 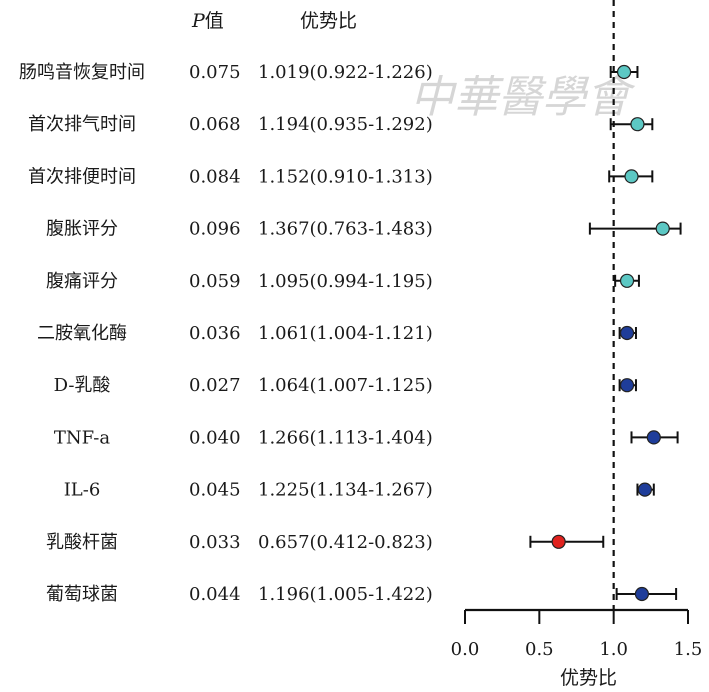 I want to click on odds-ratio-ci-text: 1.266(1.113-1.404), so click(x=345, y=437).